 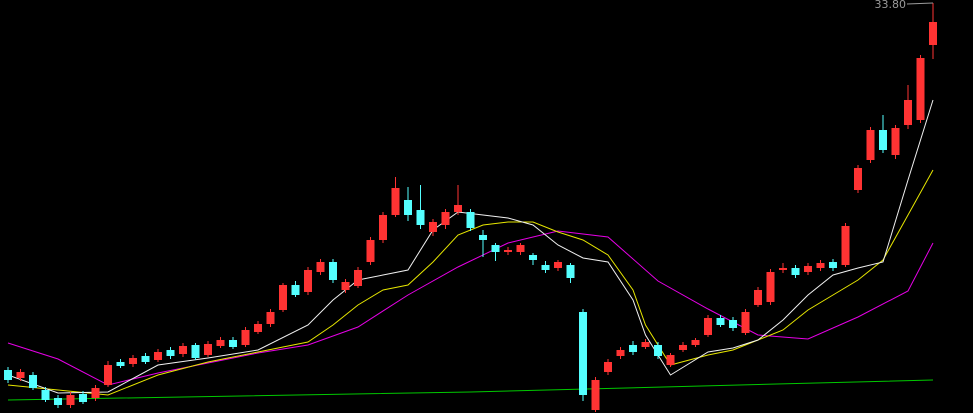 I want to click on ma-line, so click(x=470, y=390).